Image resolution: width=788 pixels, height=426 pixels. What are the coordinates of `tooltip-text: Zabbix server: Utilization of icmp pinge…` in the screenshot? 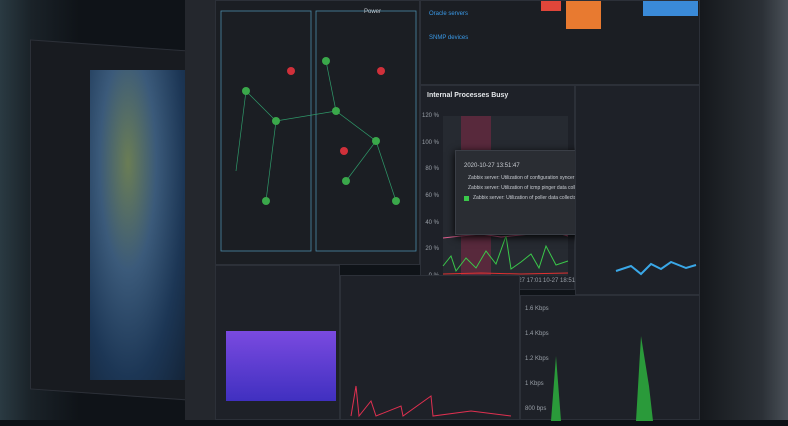 It's located at (558, 188).